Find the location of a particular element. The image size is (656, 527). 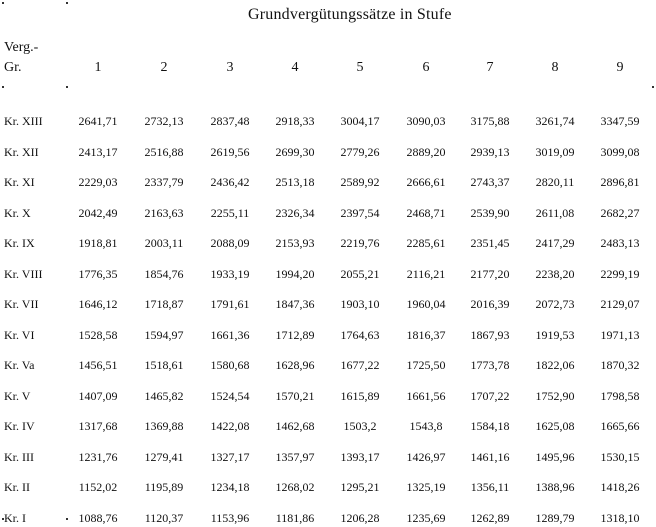

table-cell: 2116,21 is located at coordinates (426, 273).